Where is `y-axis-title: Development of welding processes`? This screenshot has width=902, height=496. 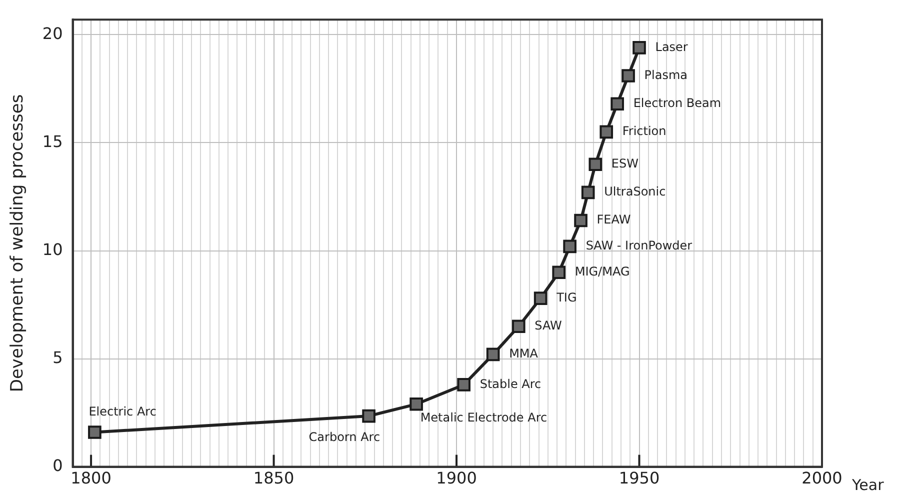
y-axis-title: Development of welding processes is located at coordinates (18, 243).